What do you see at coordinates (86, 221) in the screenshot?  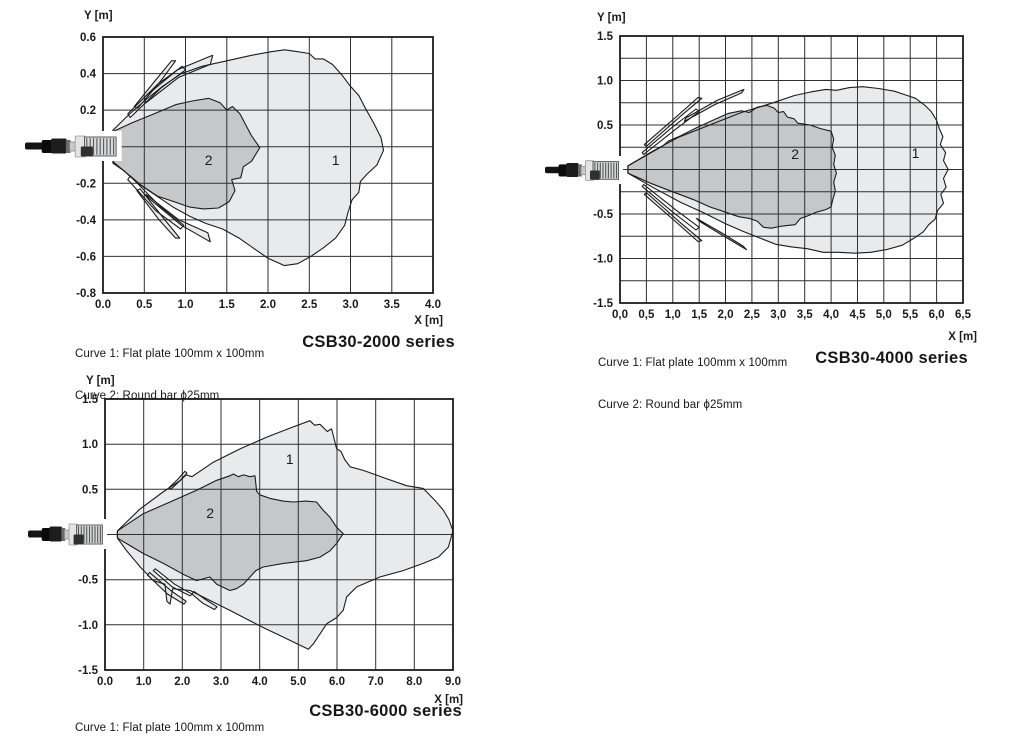 I see `y-tick-label: -0.4` at bounding box center [86, 221].